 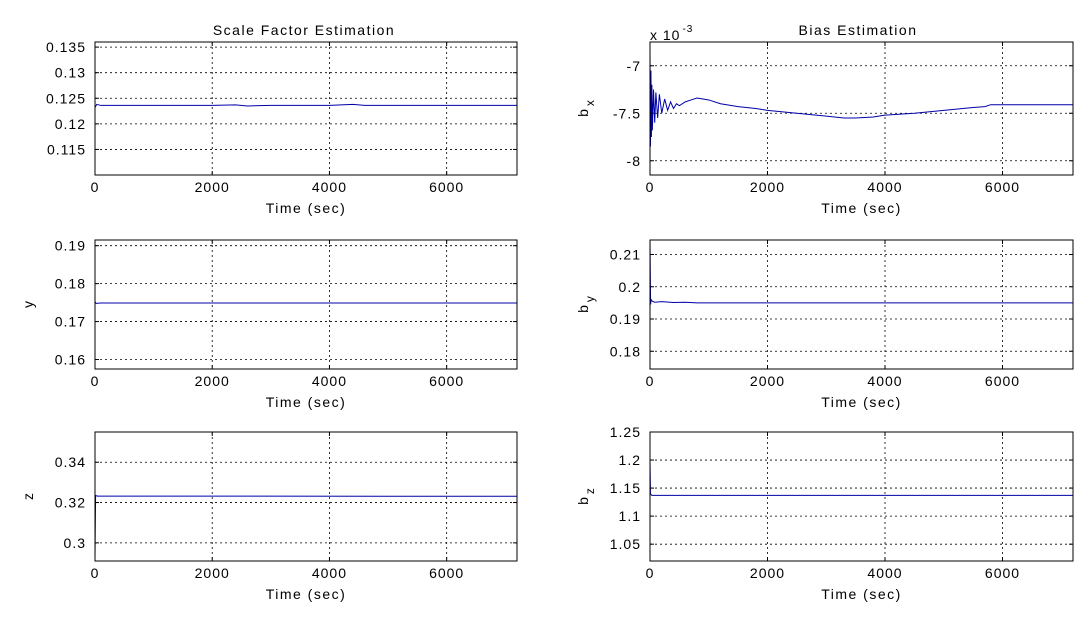 I want to click on chart-2-x-tick-label: 2000, so click(x=212, y=573).